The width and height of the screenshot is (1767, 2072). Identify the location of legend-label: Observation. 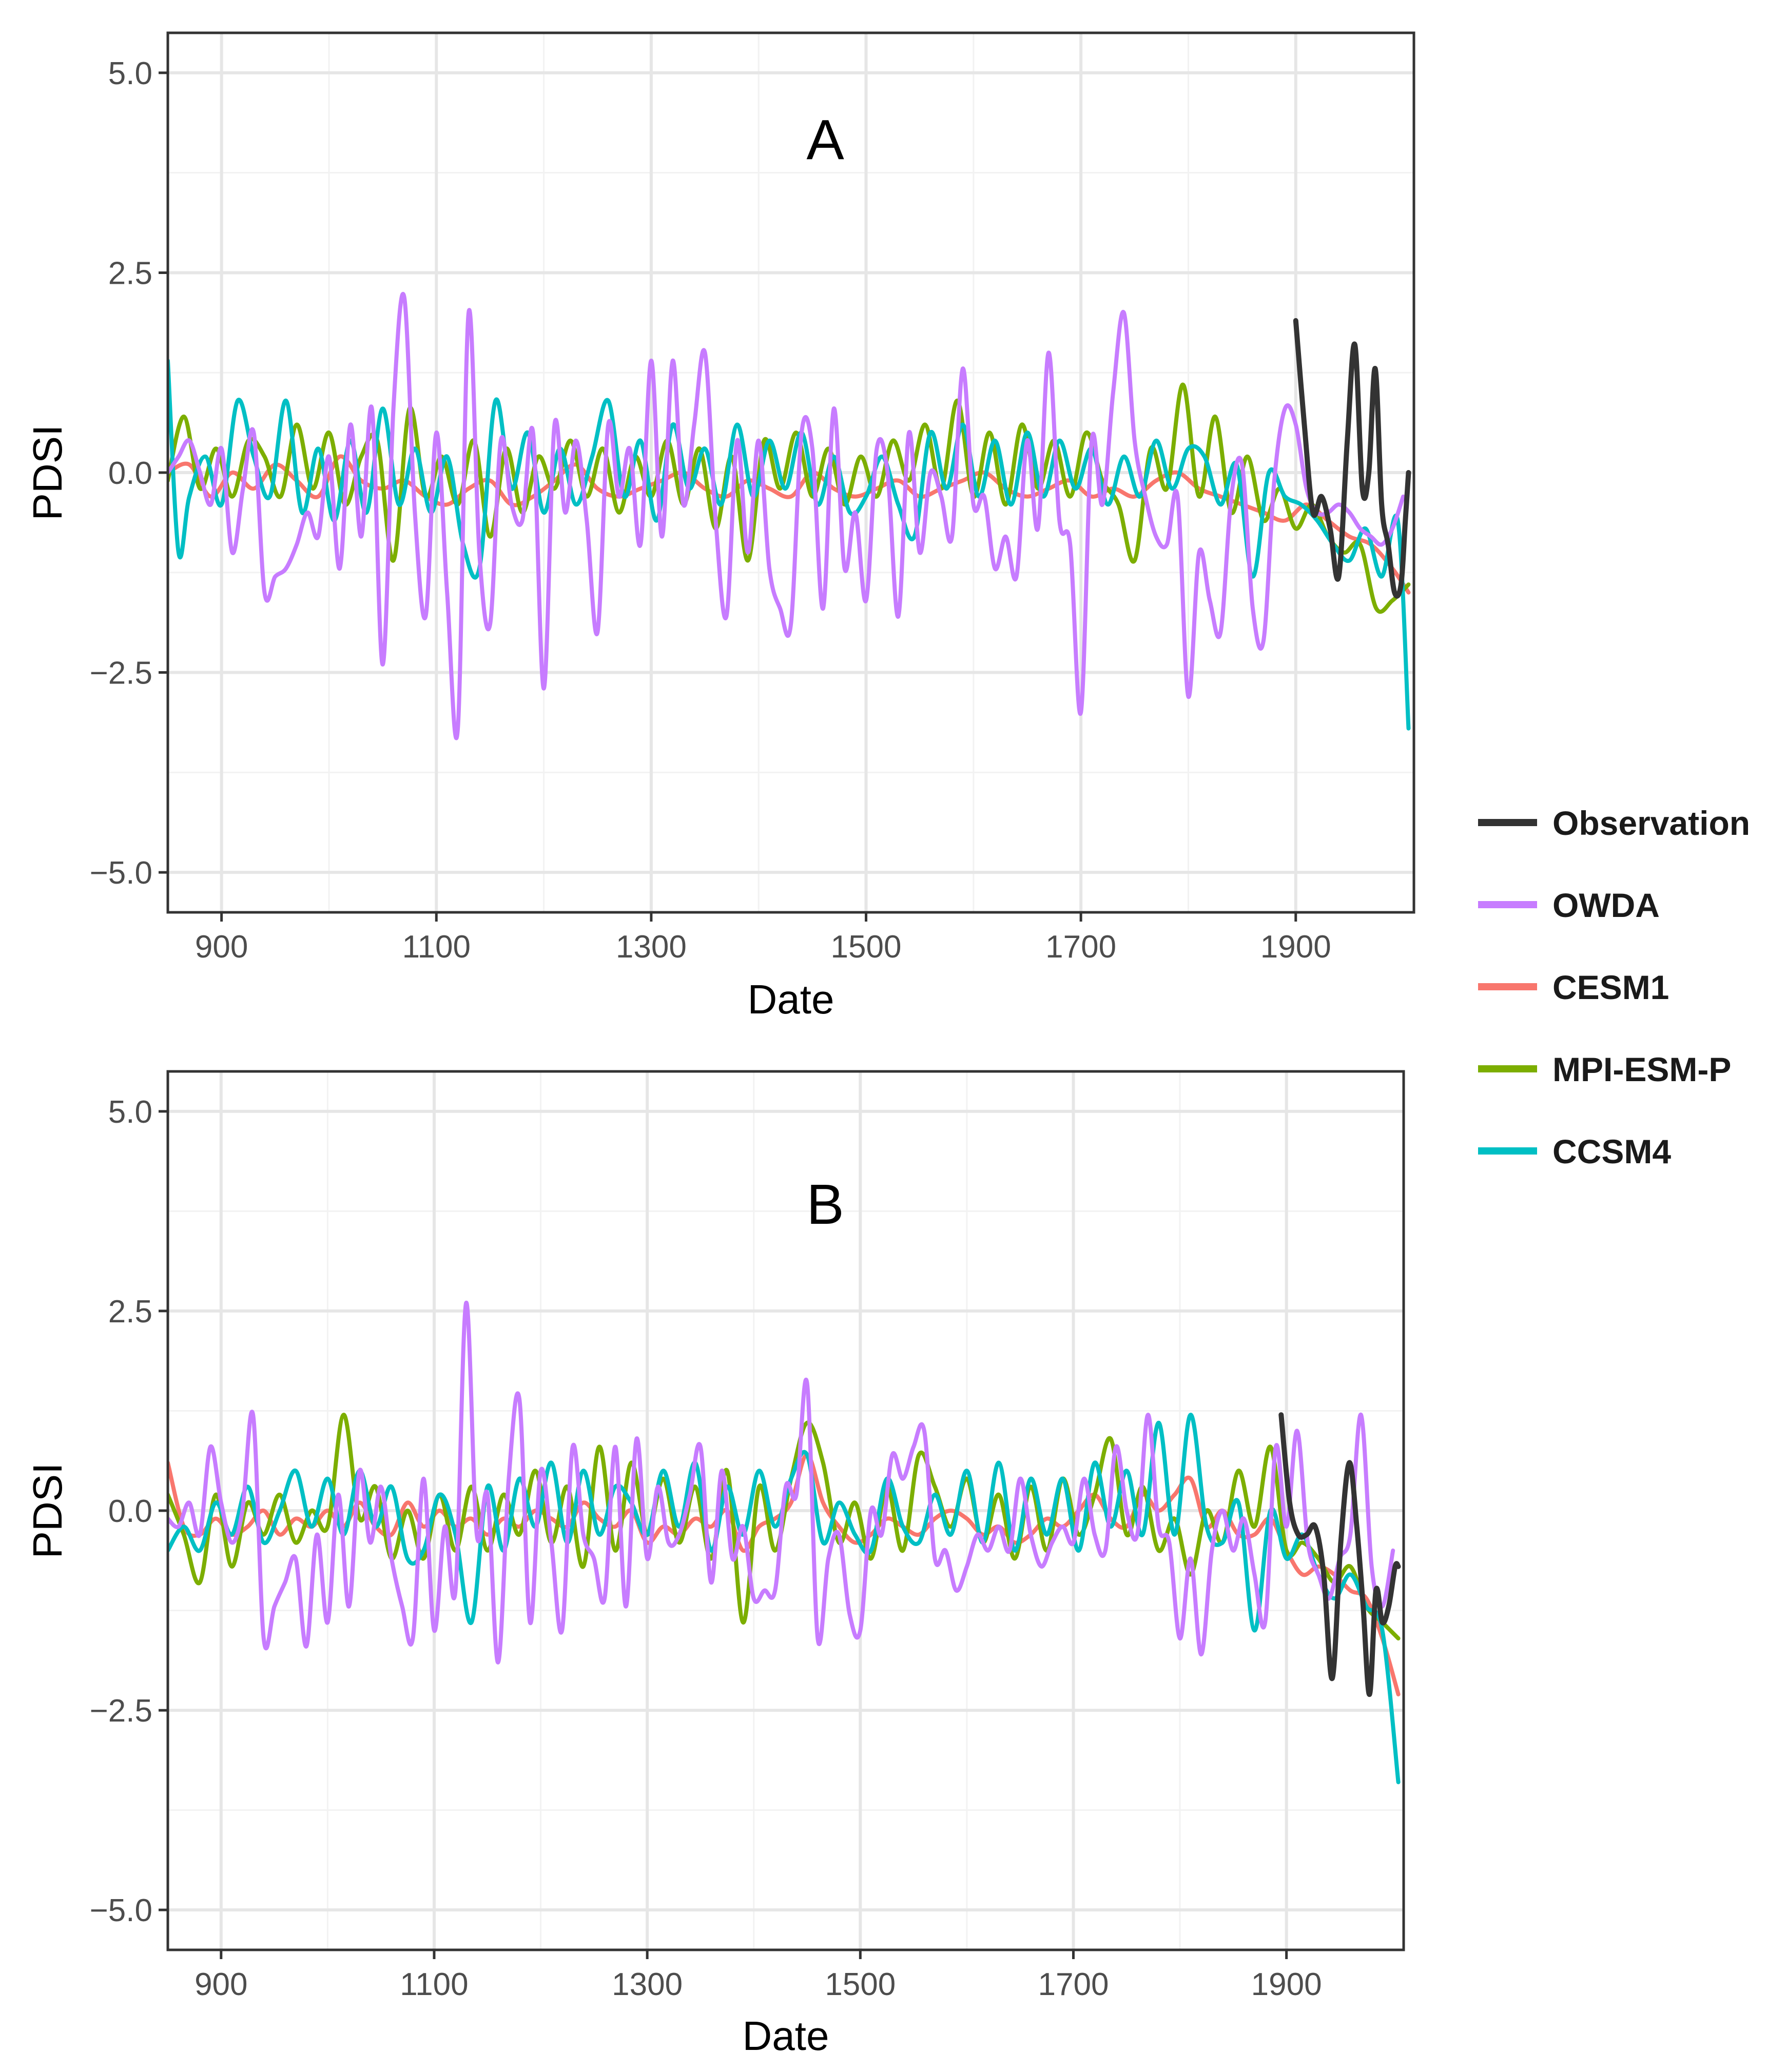
(1651, 823).